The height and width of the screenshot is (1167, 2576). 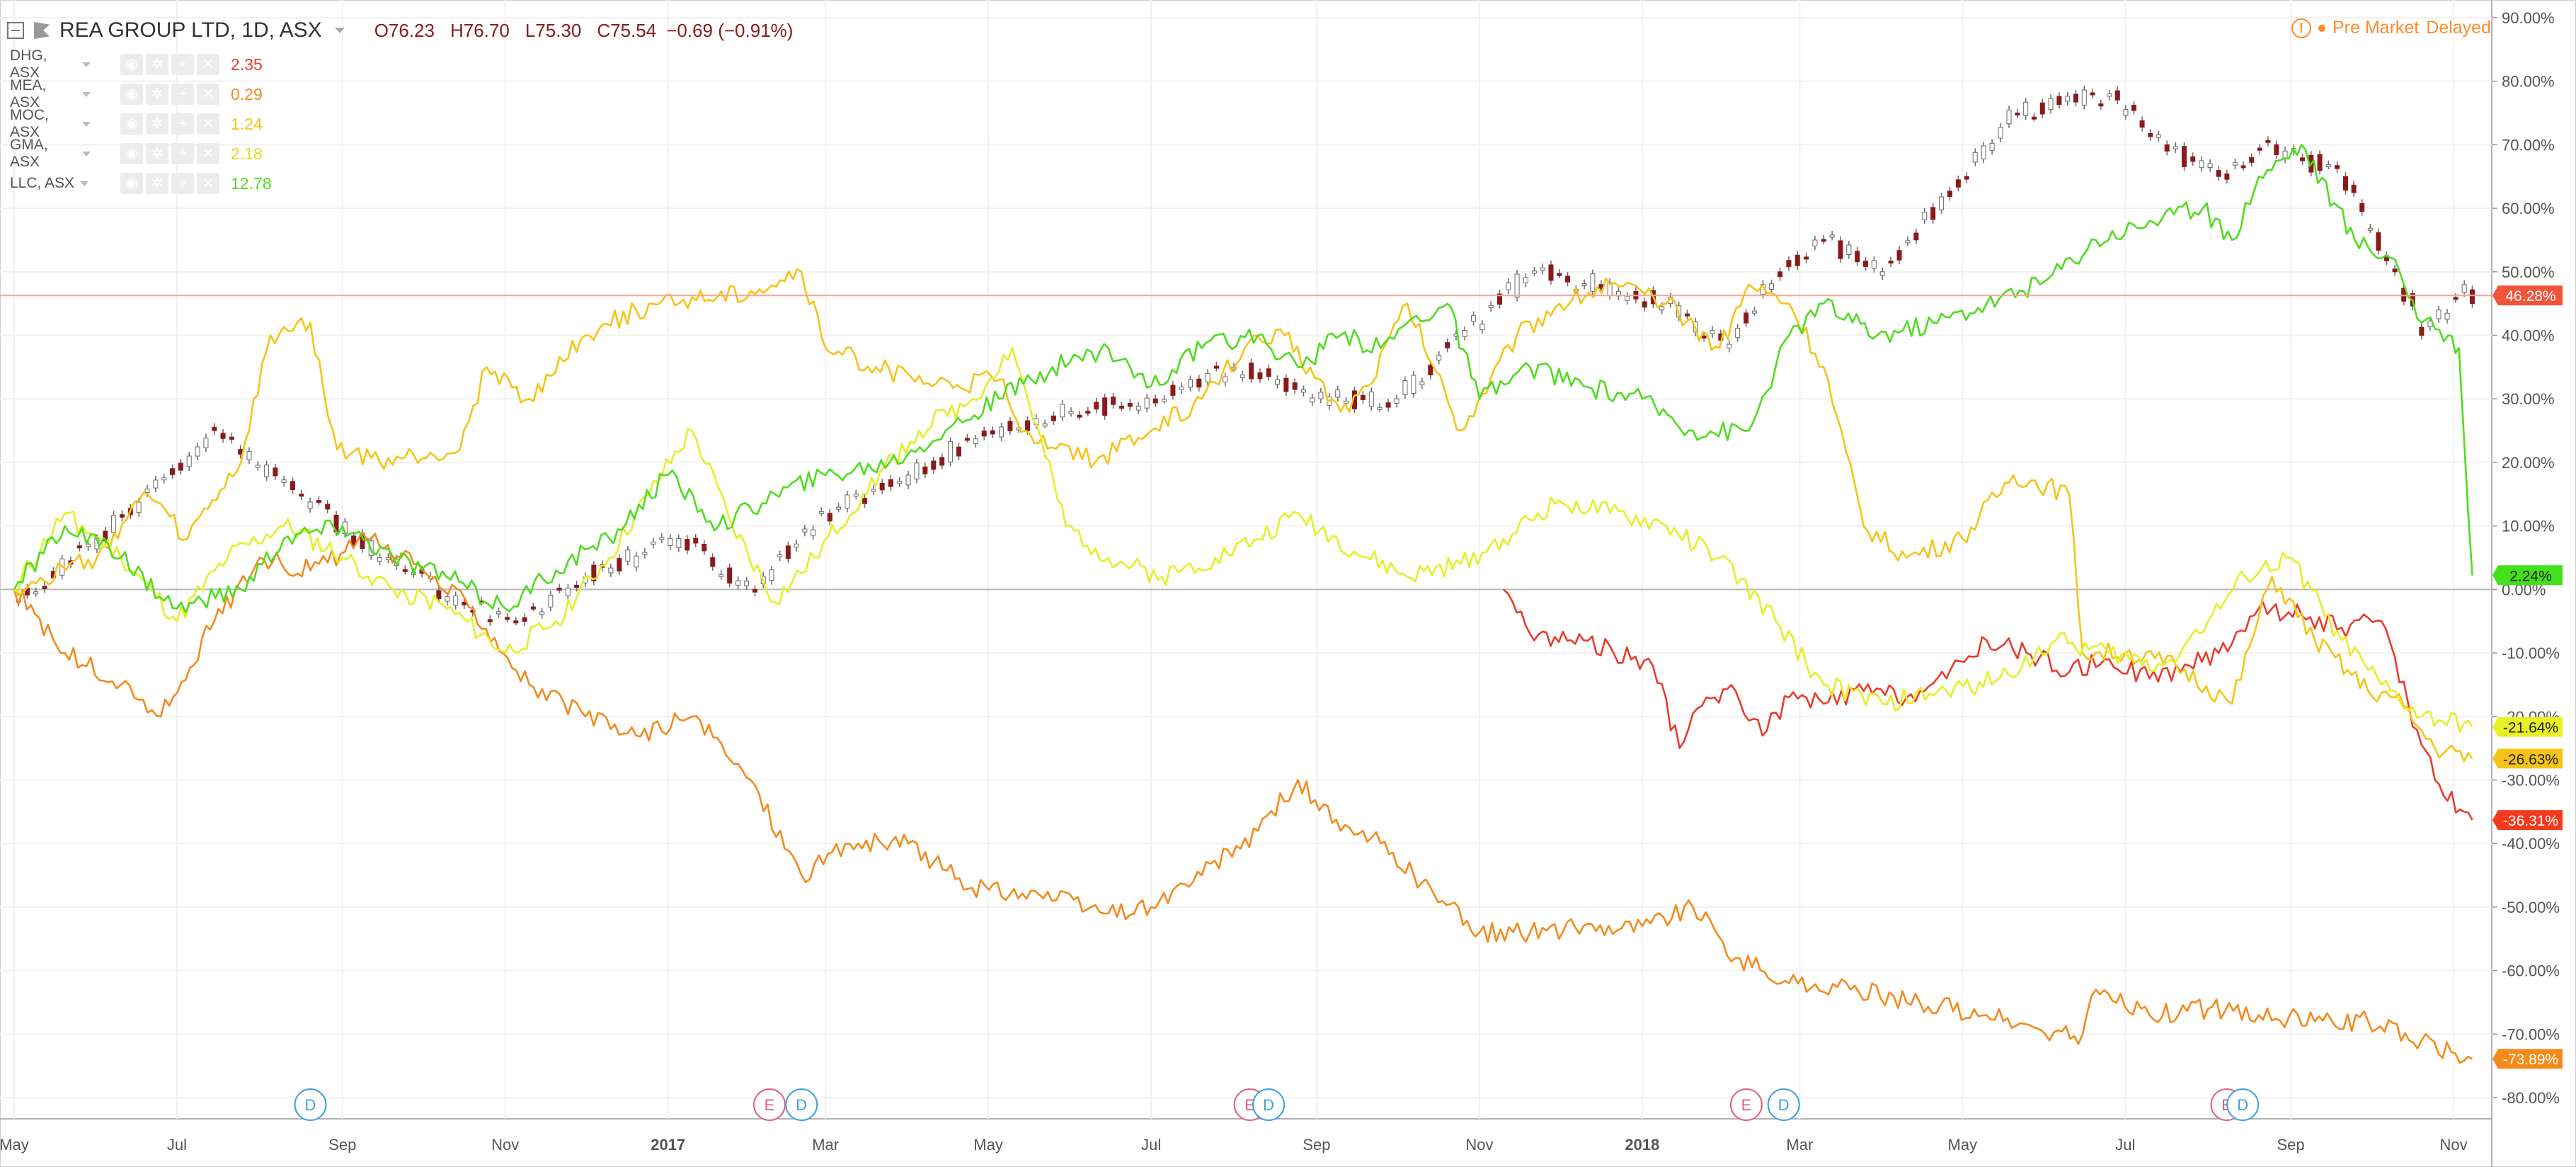 I want to click on y-tick-label: -60.00%, so click(x=2531, y=971).